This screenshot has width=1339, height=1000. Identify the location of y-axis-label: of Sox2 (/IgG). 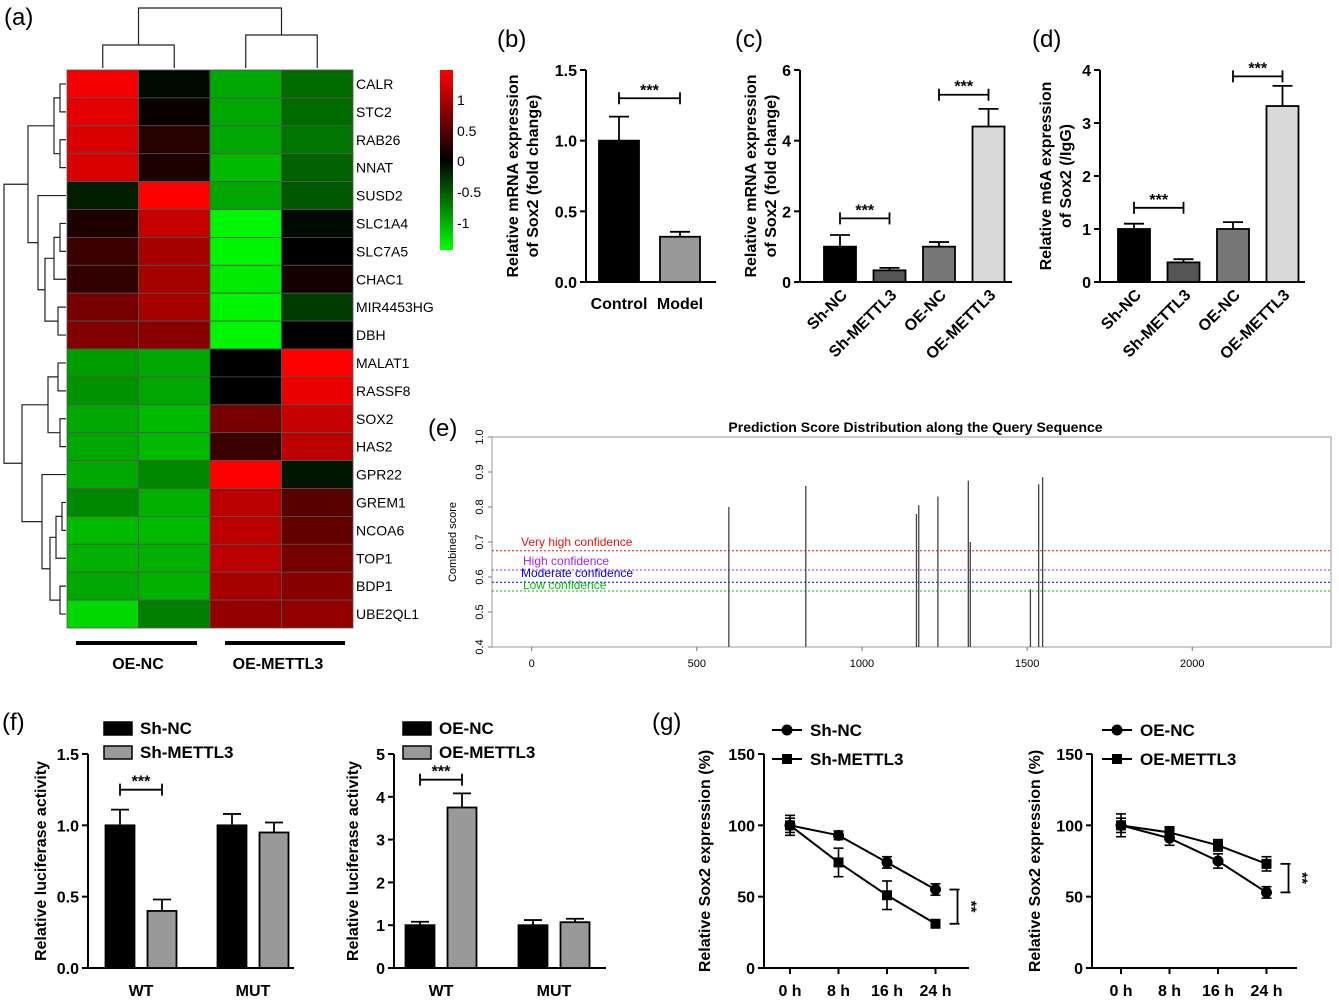
(1066, 176).